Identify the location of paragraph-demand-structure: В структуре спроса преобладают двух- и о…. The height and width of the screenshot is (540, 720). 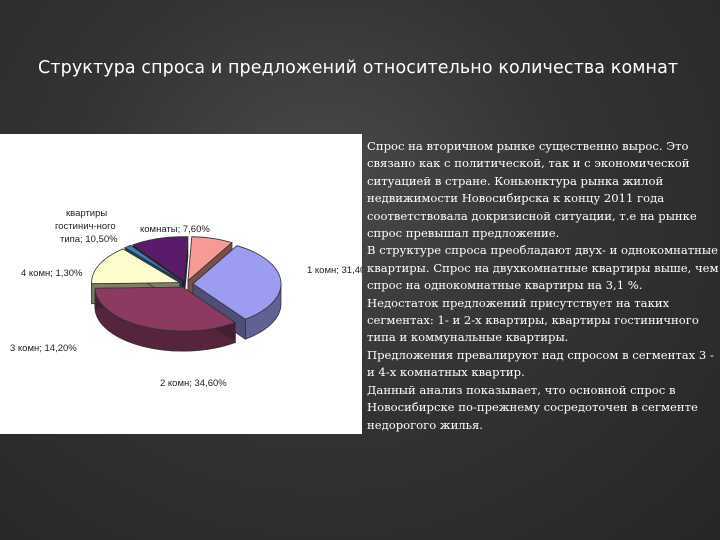
(543, 268).